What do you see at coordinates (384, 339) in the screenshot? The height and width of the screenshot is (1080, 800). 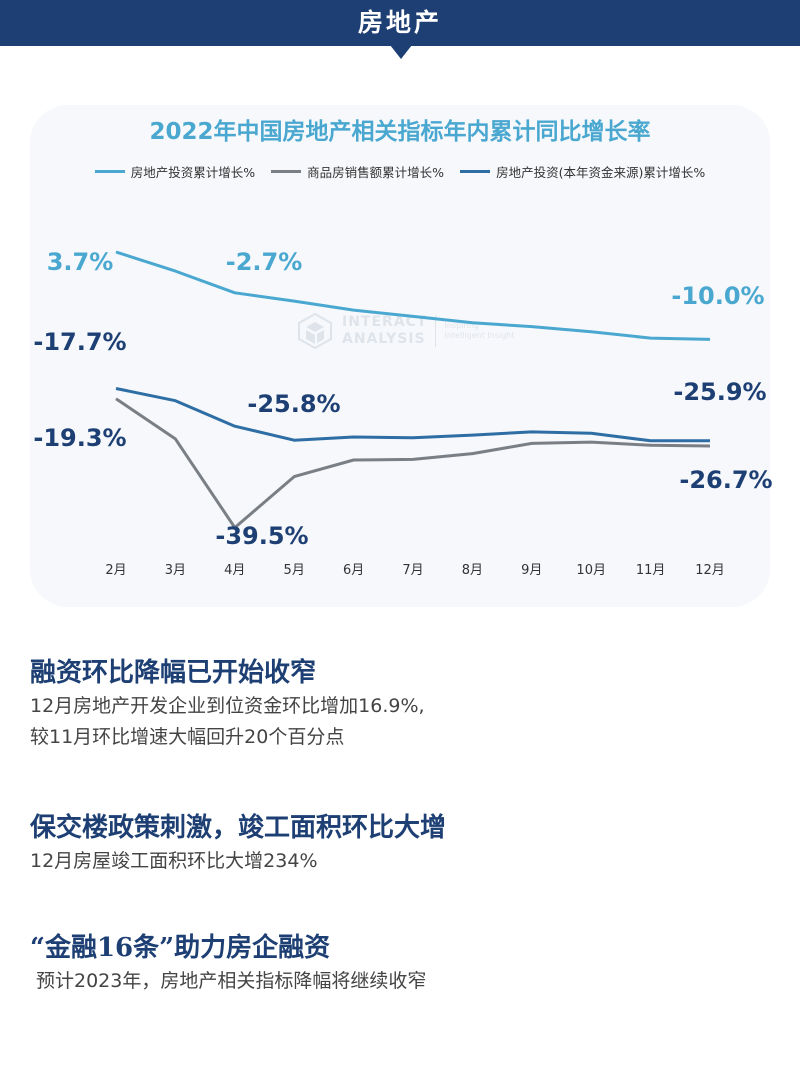 I see `watermark-line2: ANALYSIS` at bounding box center [384, 339].